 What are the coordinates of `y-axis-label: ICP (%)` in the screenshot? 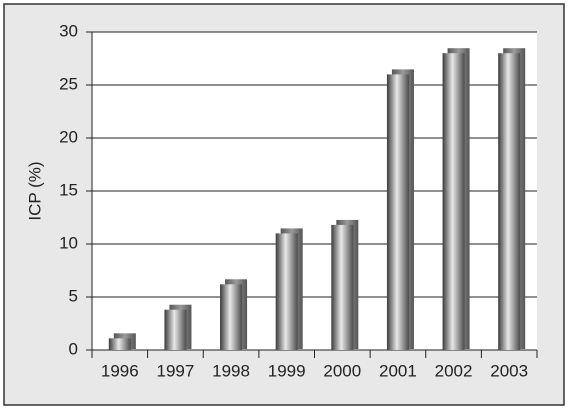 It's located at (34, 190).